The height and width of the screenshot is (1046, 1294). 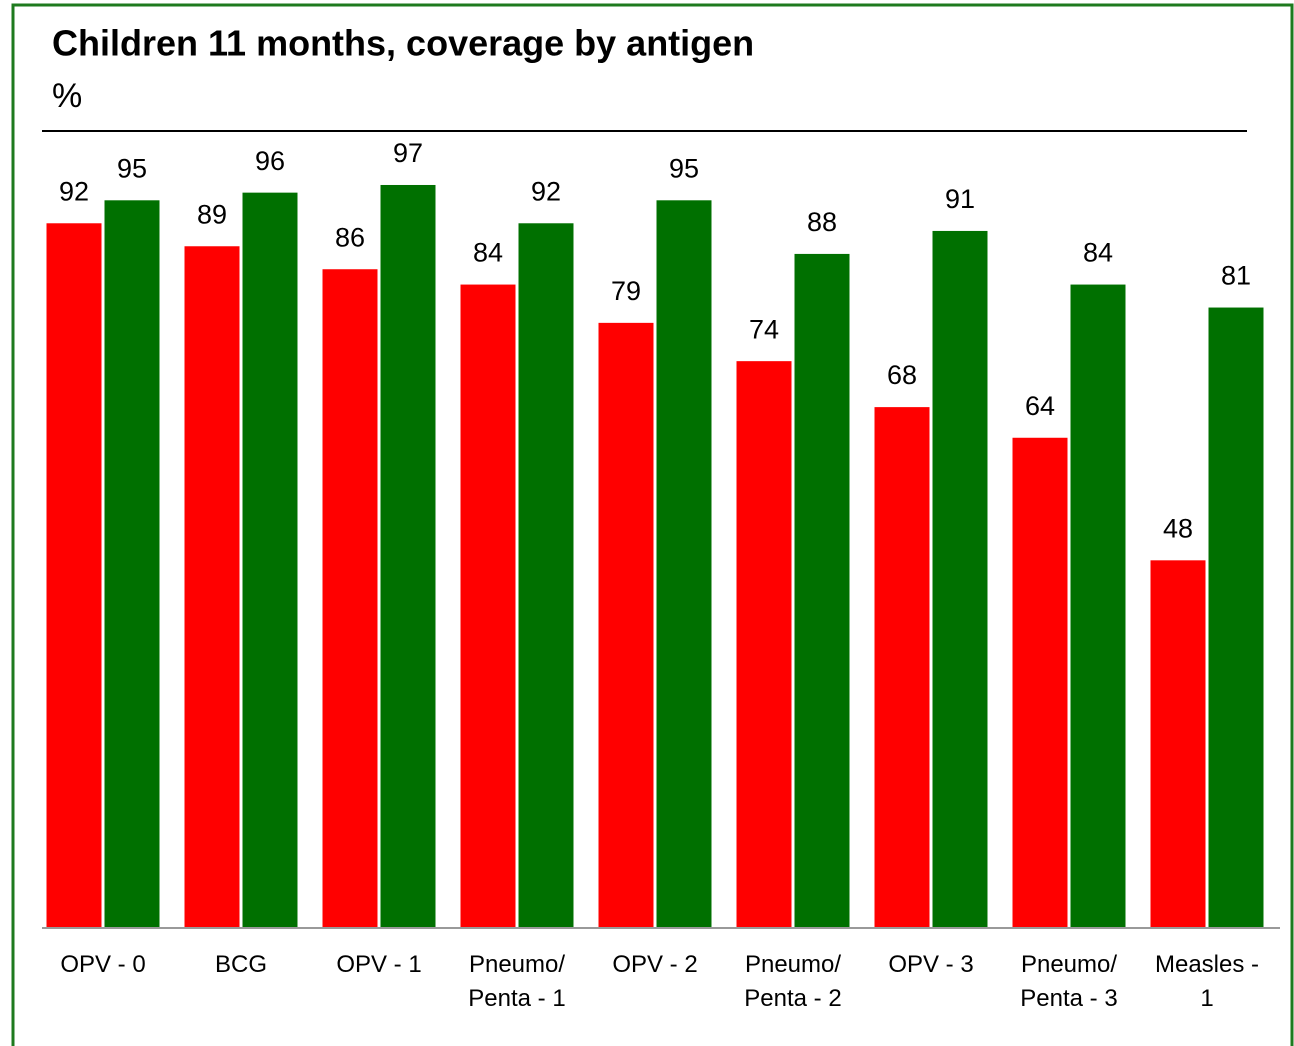 What do you see at coordinates (822, 222) in the screenshot?
I see `data-label: 88` at bounding box center [822, 222].